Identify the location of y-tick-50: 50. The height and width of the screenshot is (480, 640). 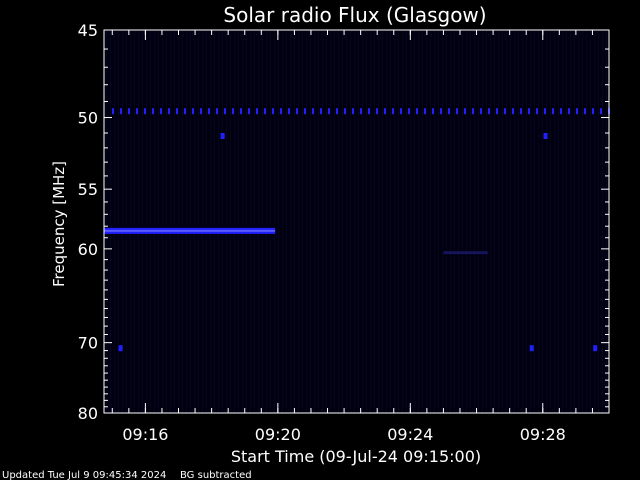
(88, 118).